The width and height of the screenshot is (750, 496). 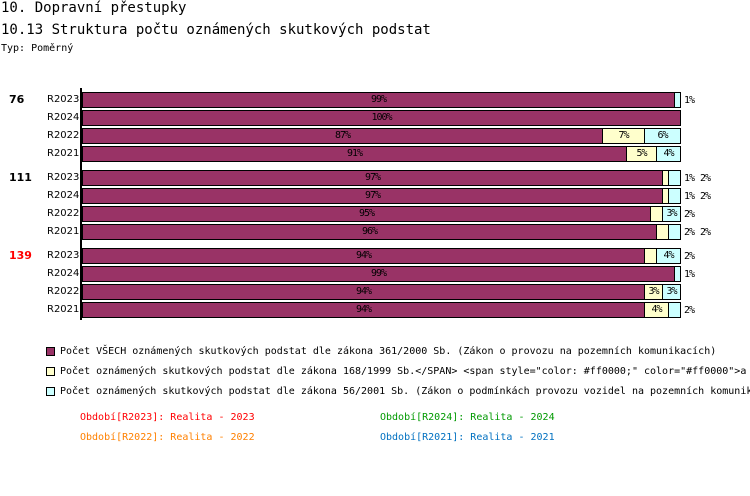 I want to click on type-label: Typ: Poměrný, so click(x=37, y=48).